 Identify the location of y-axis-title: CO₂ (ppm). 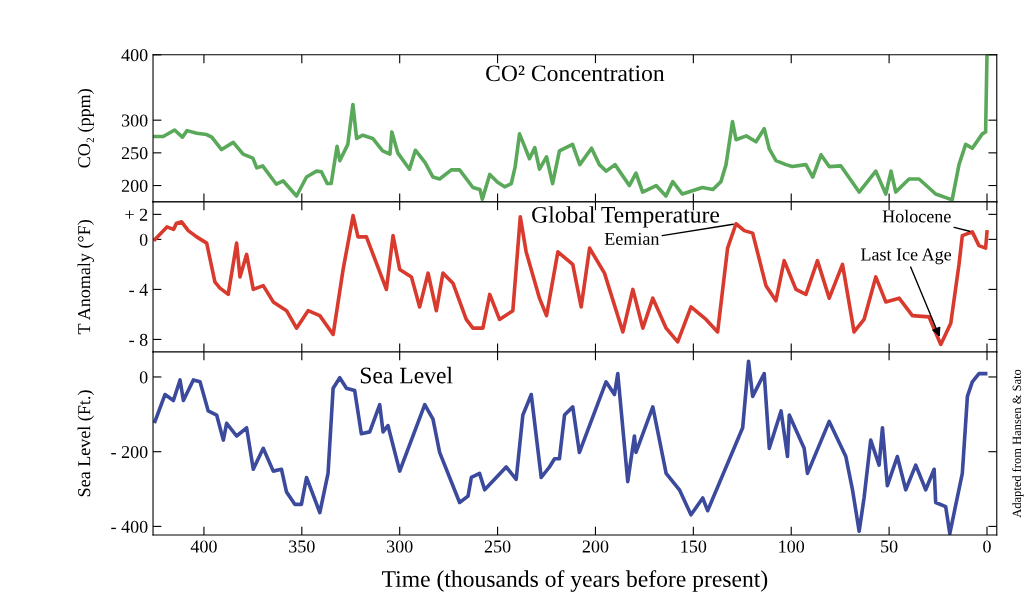
(85, 128).